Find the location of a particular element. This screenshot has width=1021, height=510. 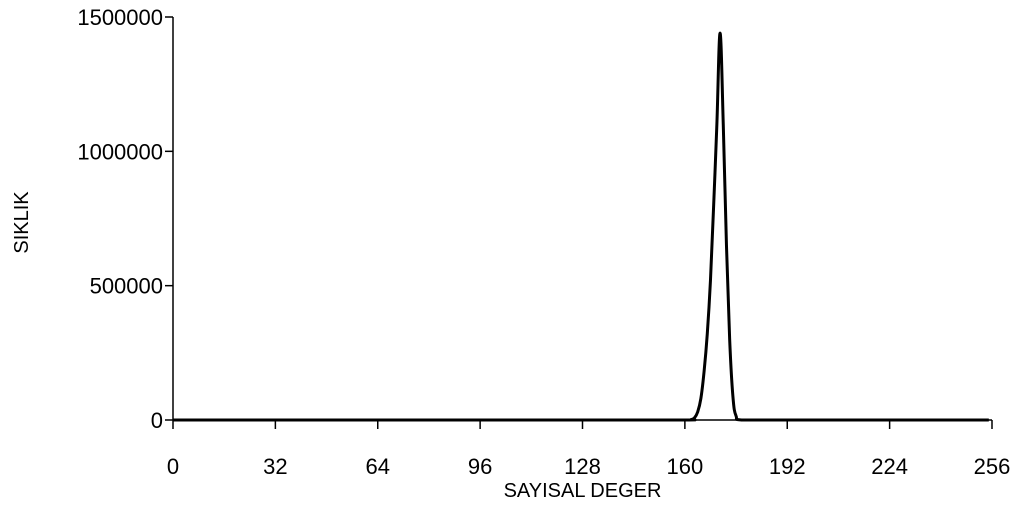

y-tick-label: 0 is located at coordinates (157, 420).